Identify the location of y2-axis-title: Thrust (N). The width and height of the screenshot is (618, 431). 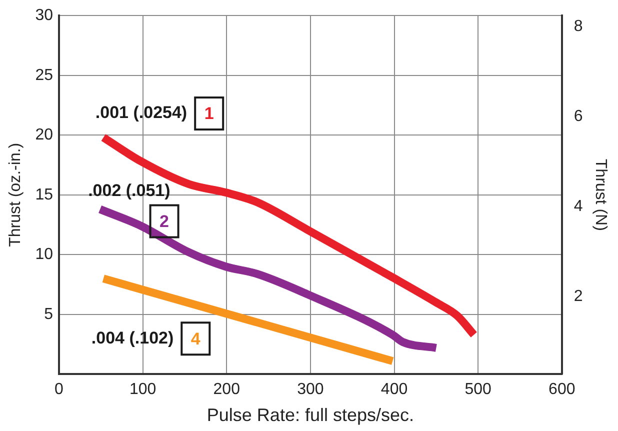
(600, 194).